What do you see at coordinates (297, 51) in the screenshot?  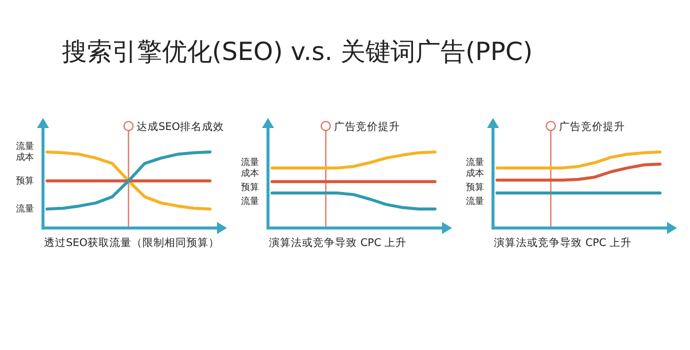 I see `text: 搜索引擎优化(SEO) v.s. 关键词广告(PPC)` at bounding box center [297, 51].